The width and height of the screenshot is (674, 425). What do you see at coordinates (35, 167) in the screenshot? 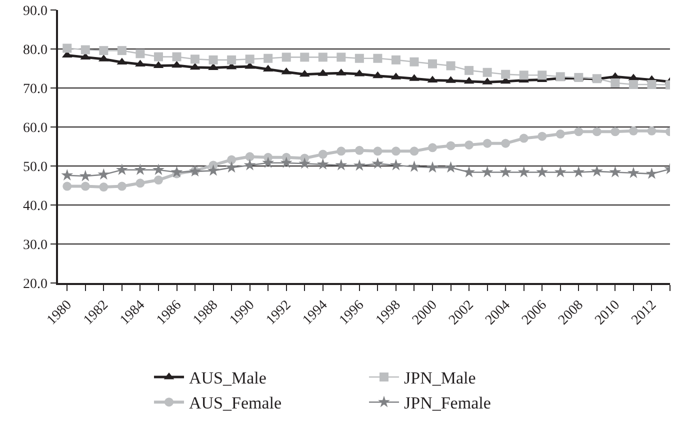
I see `y-tick-label: 50.0` at bounding box center [35, 167].